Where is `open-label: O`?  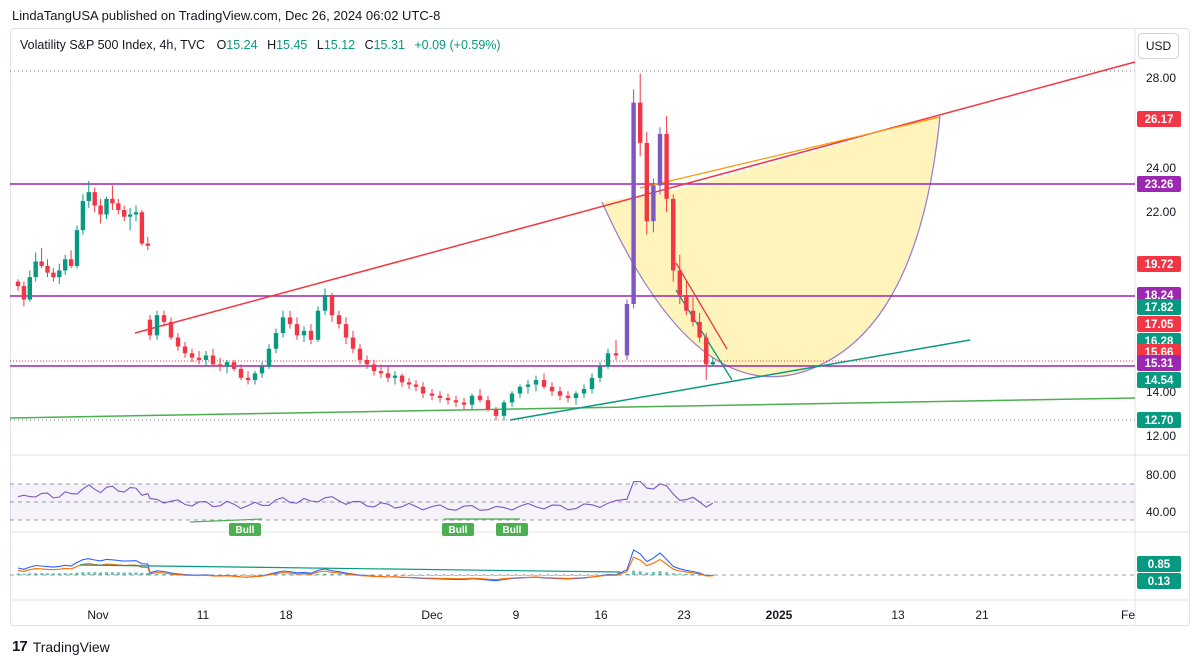 open-label: O is located at coordinates (221, 45).